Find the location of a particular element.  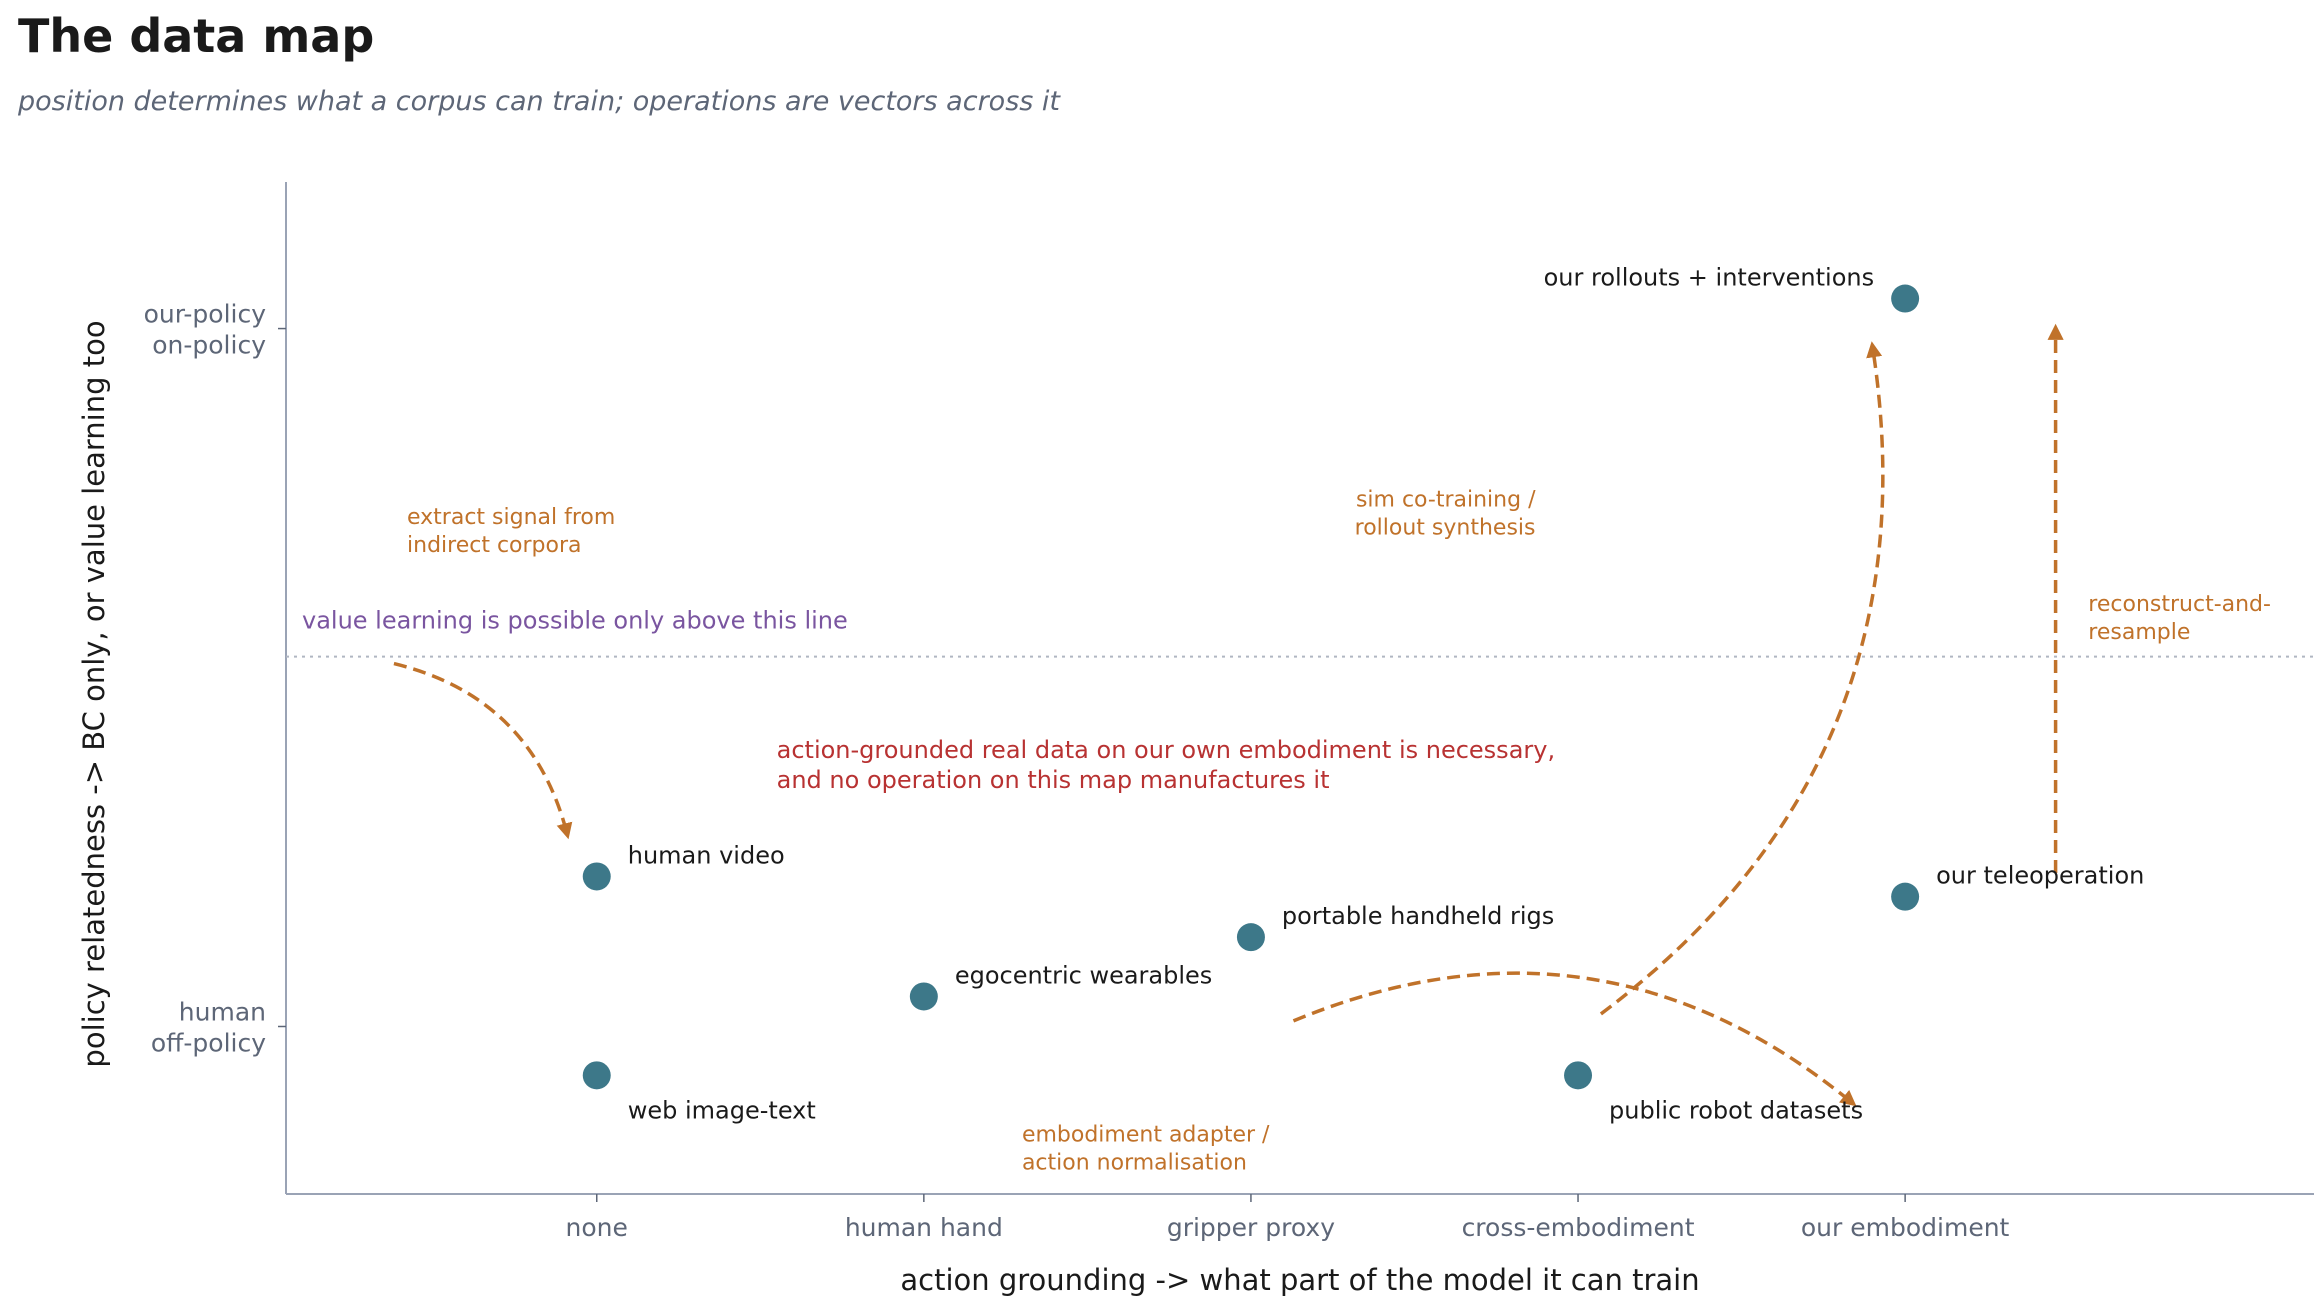

point-label: public robot datasets is located at coordinates (1736, 1110).